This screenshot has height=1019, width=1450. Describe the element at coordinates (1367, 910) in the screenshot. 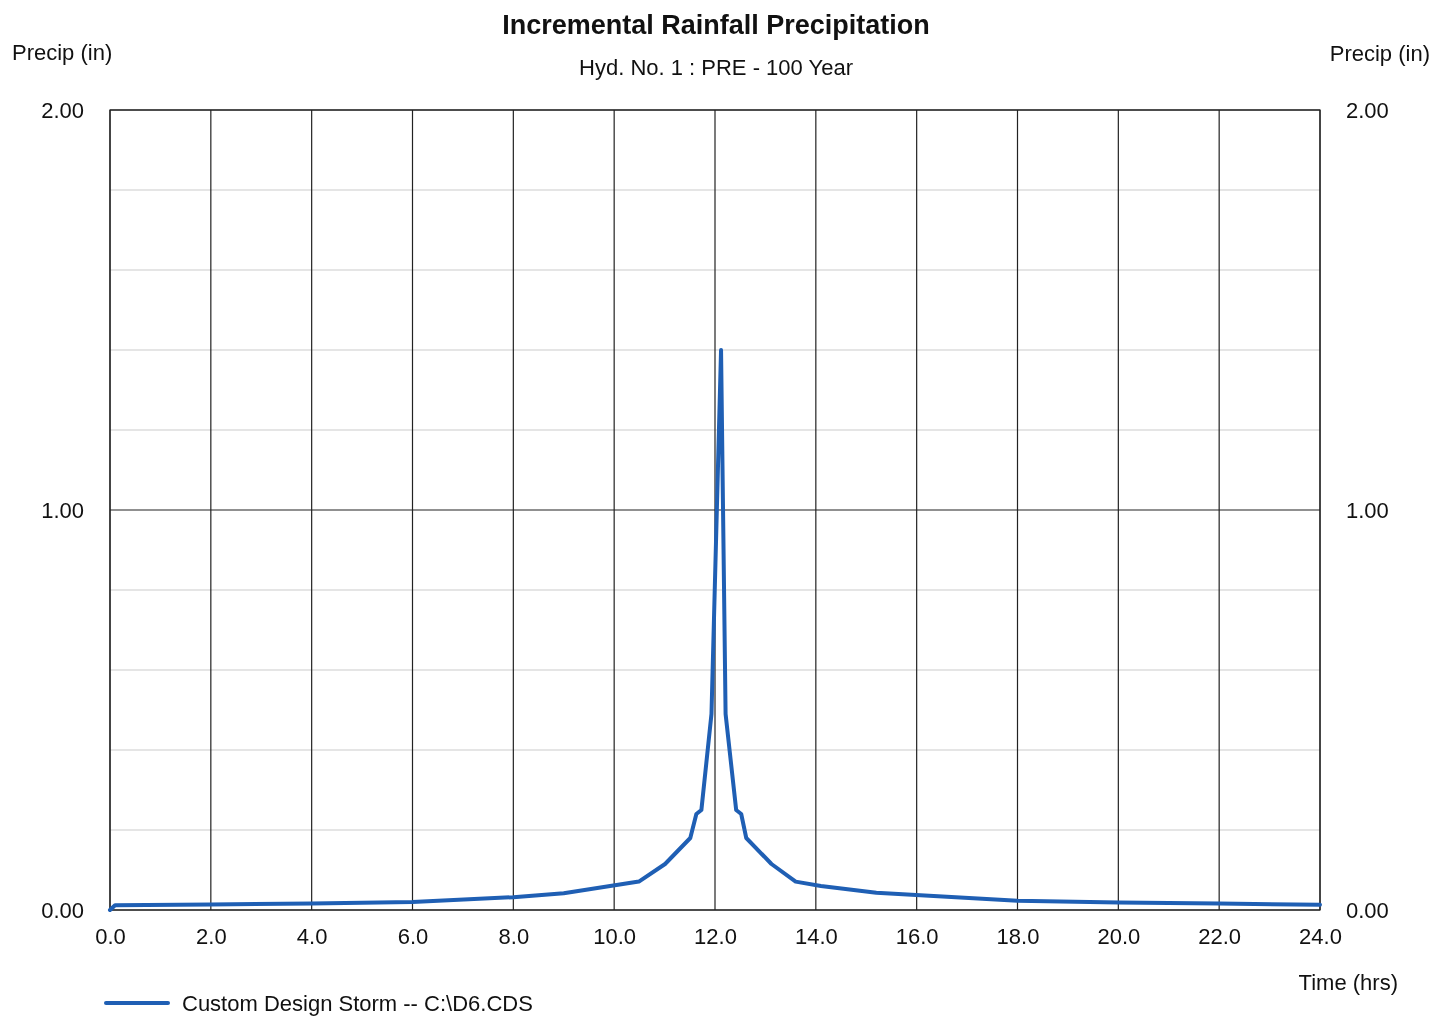

I see `y2-tick-label: 0.00` at that location.